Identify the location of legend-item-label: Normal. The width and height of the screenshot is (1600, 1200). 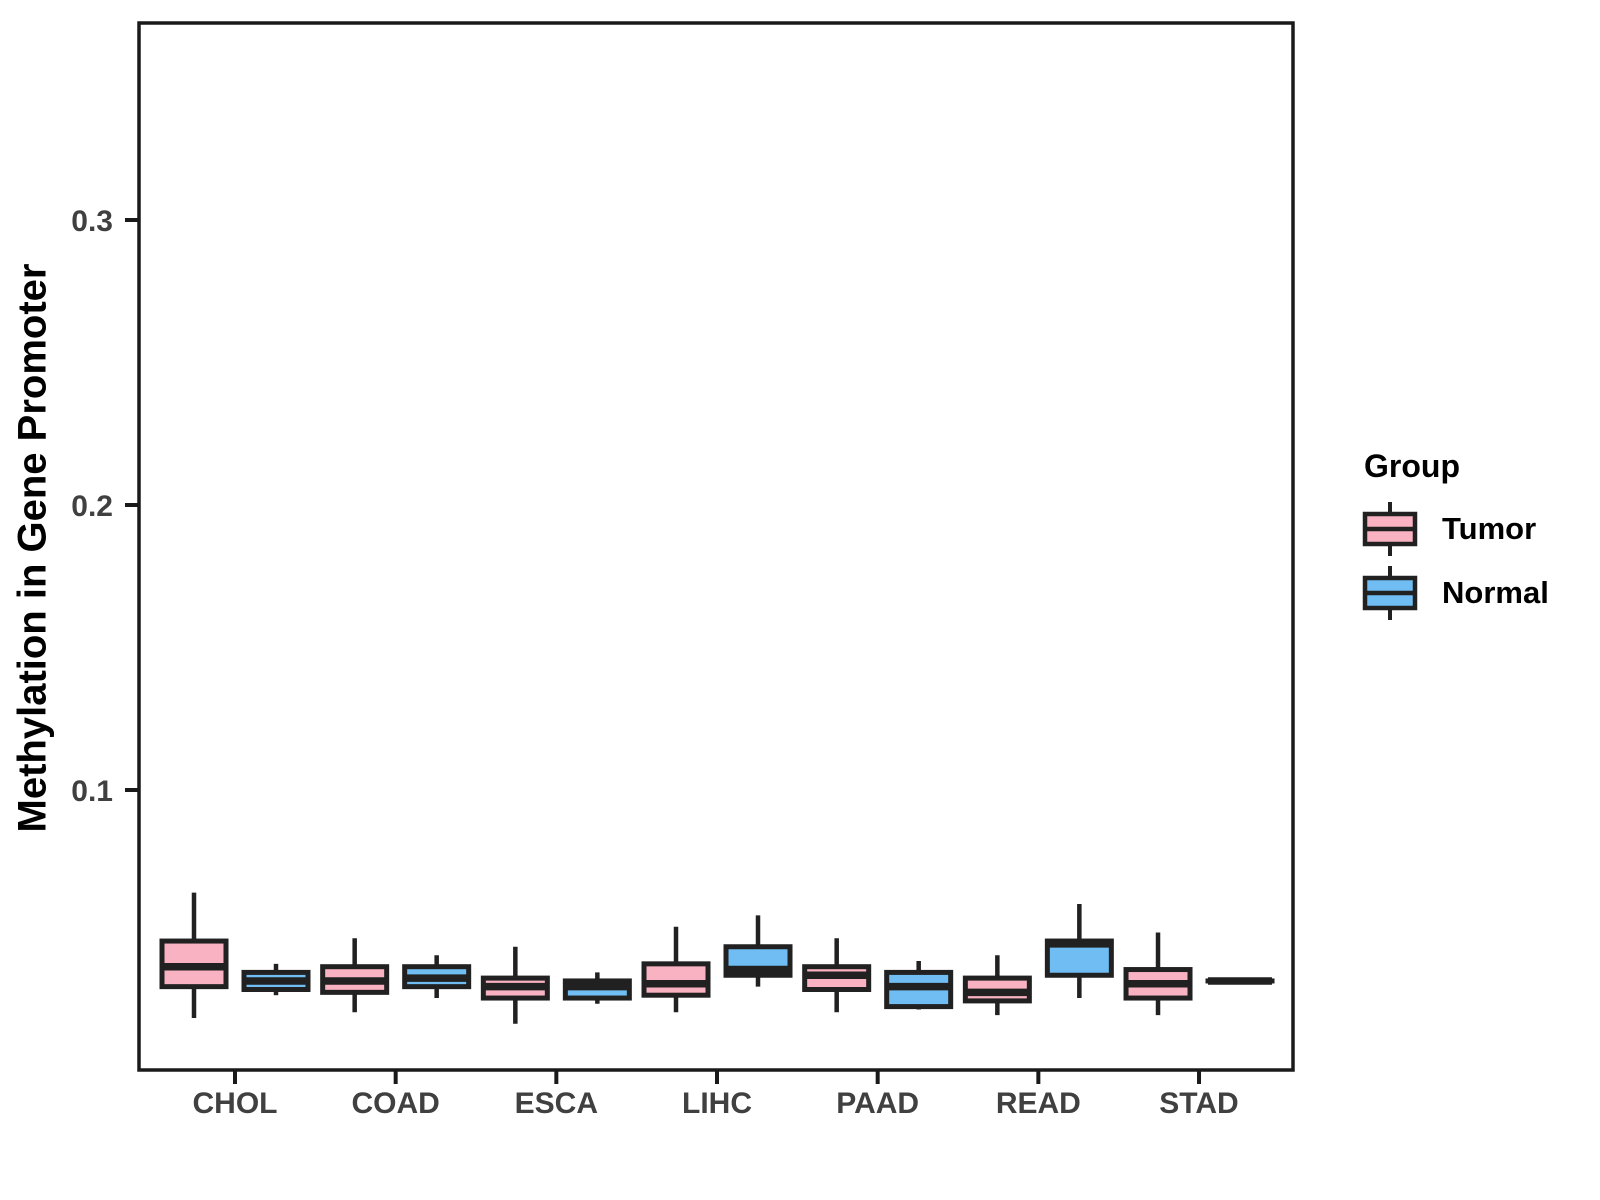
(1495, 592).